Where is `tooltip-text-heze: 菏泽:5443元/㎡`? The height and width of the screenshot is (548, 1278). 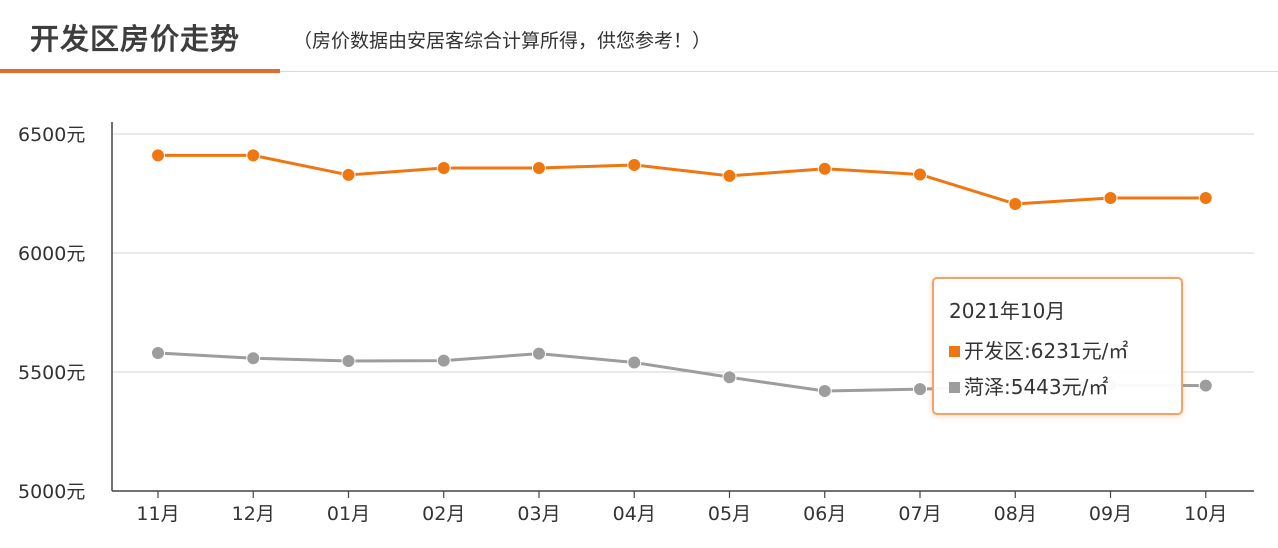
tooltip-text-heze: 菏泽:5443元/㎡ is located at coordinates (1036, 387).